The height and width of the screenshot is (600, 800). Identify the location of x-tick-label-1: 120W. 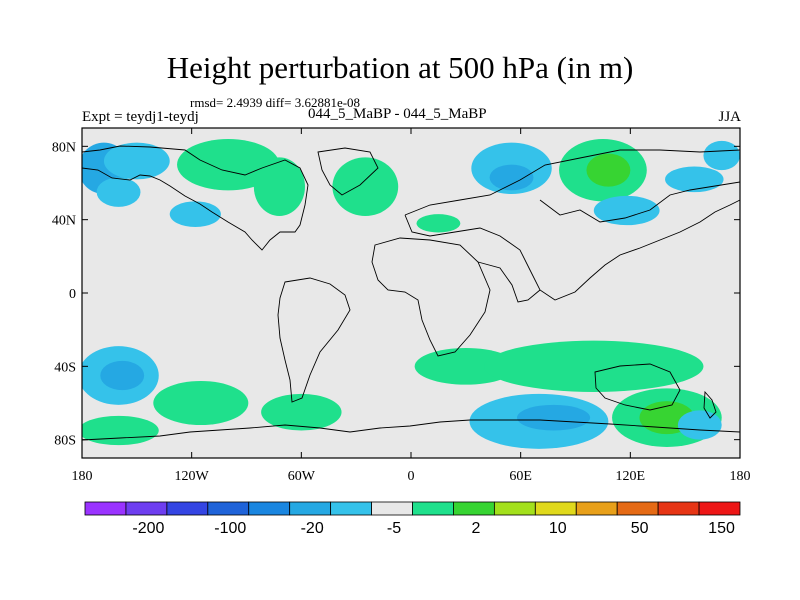
(192, 476).